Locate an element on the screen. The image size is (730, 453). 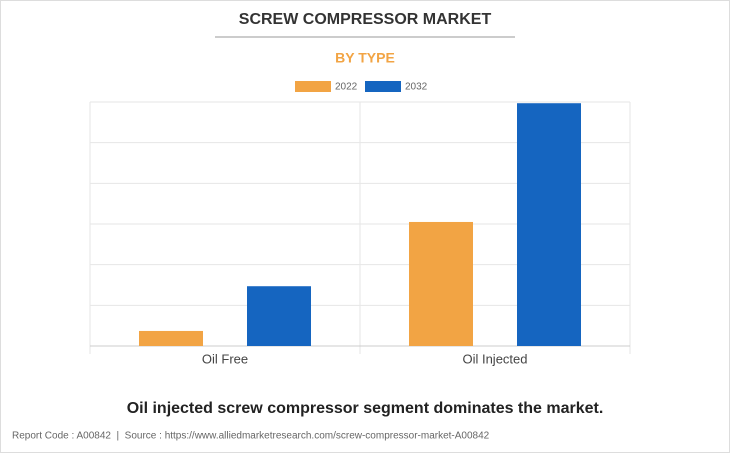
chart-title: SCREW COMPRESSOR MARKET is located at coordinates (365, 19).